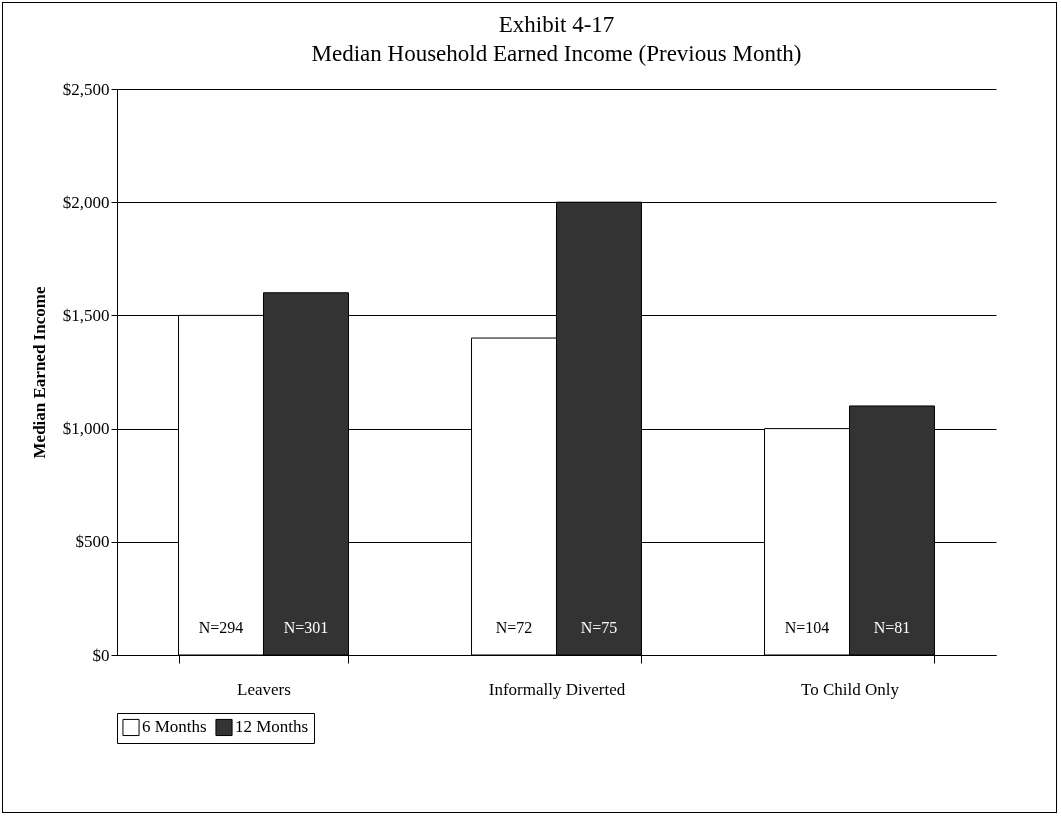 Image resolution: width=1061 pixels, height=817 pixels. What do you see at coordinates (892, 627) in the screenshot?
I see `annotation: N=81` at bounding box center [892, 627].